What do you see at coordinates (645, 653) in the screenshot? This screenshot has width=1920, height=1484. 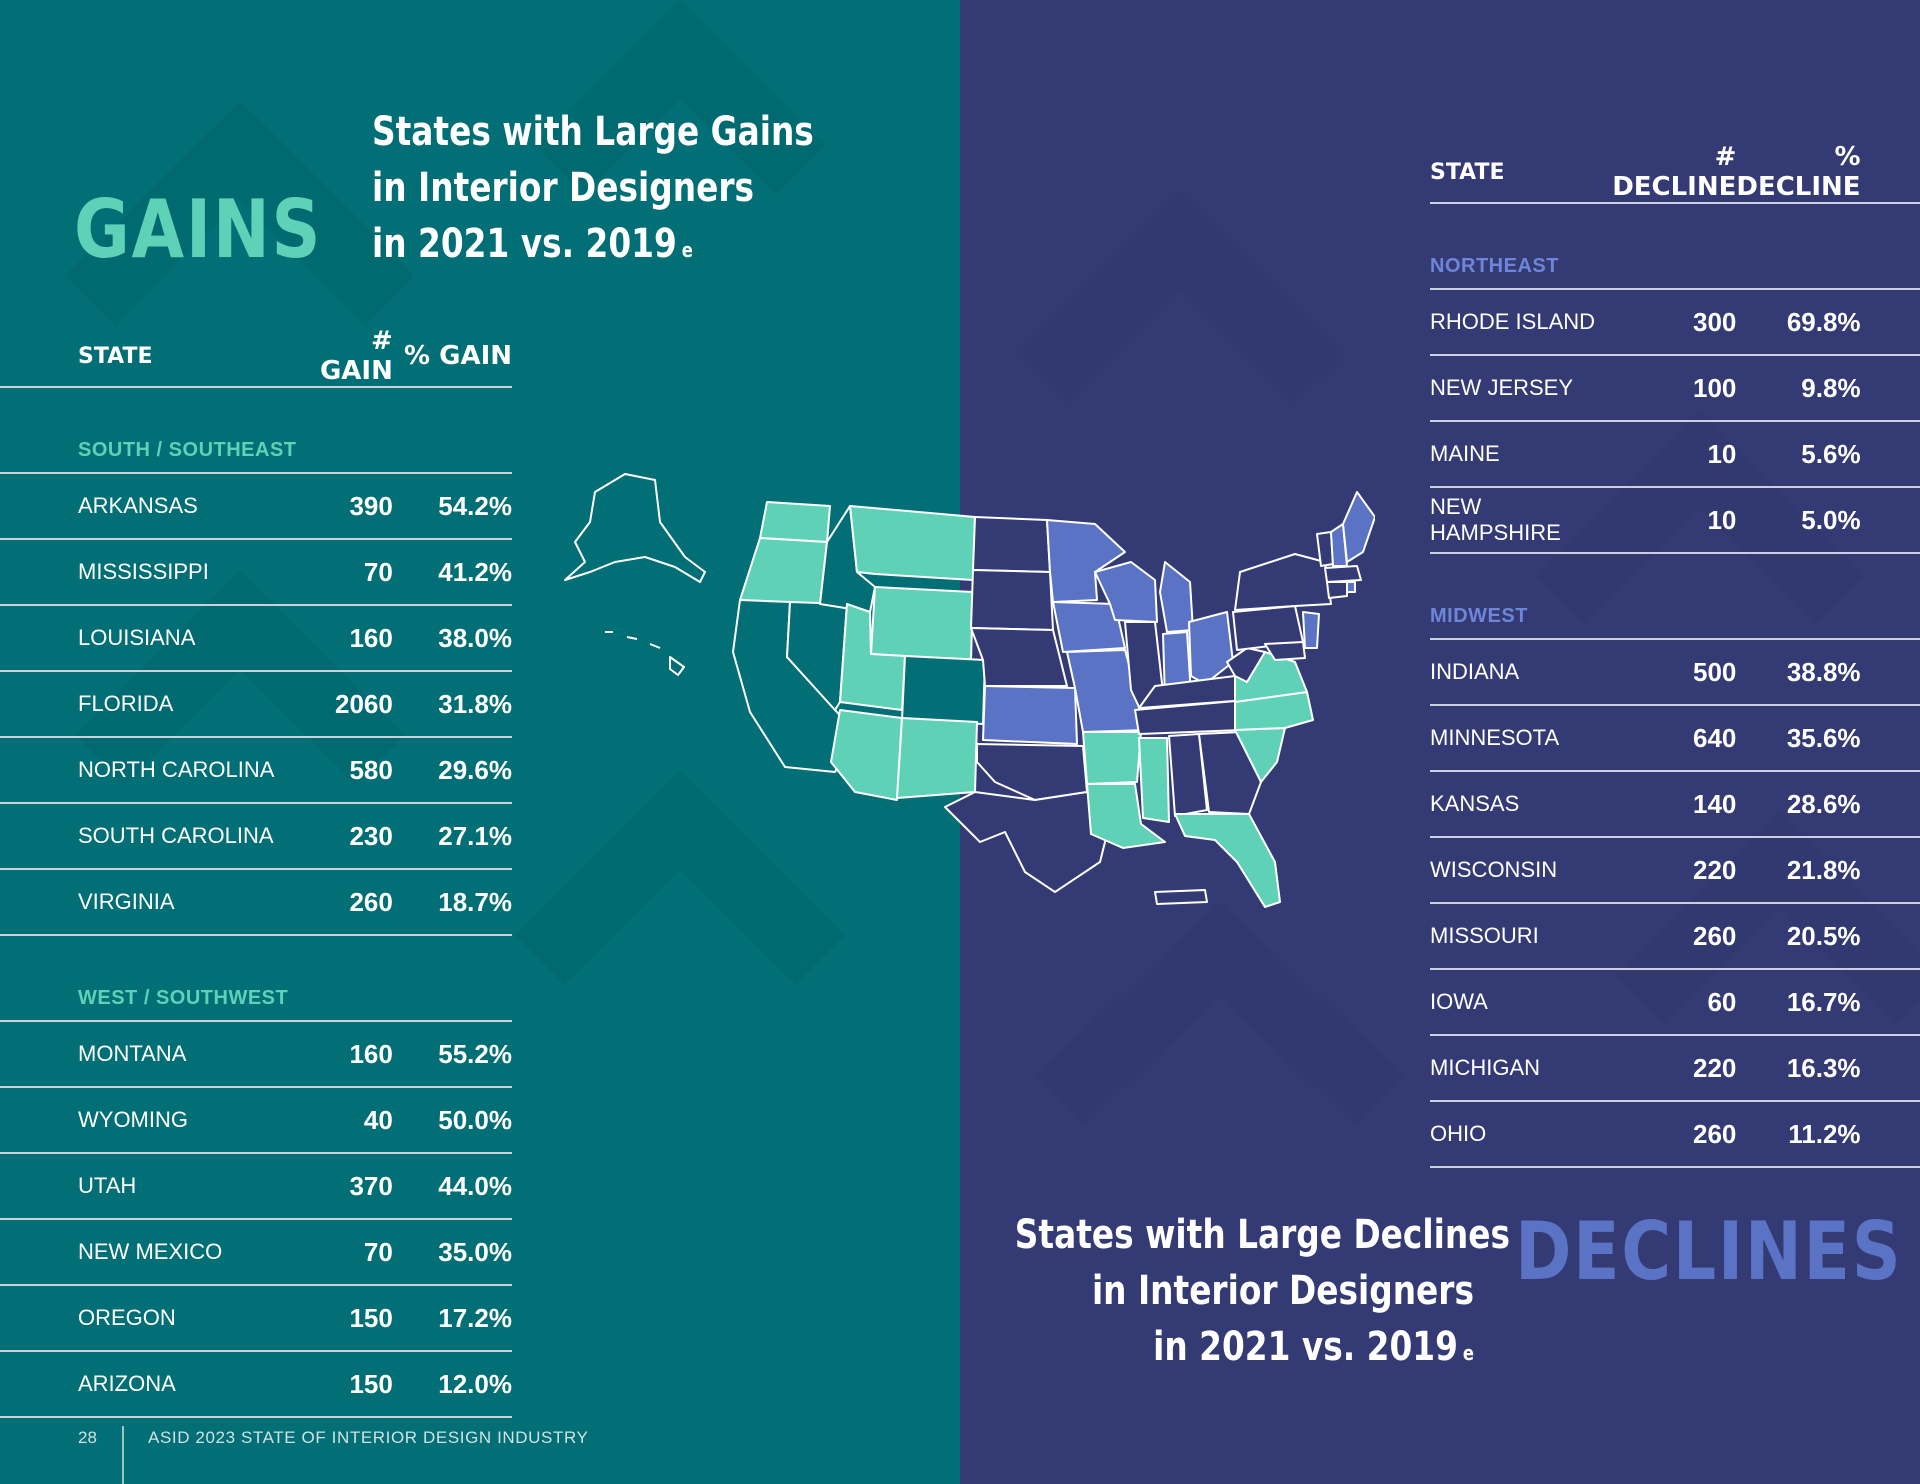 I see `hawaii-shape` at bounding box center [645, 653].